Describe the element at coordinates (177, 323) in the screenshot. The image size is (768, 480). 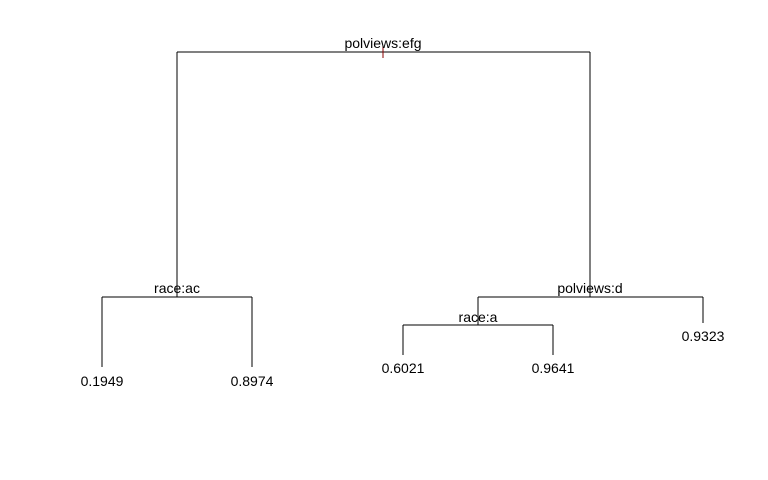
I see `split-left: race:ac` at that location.